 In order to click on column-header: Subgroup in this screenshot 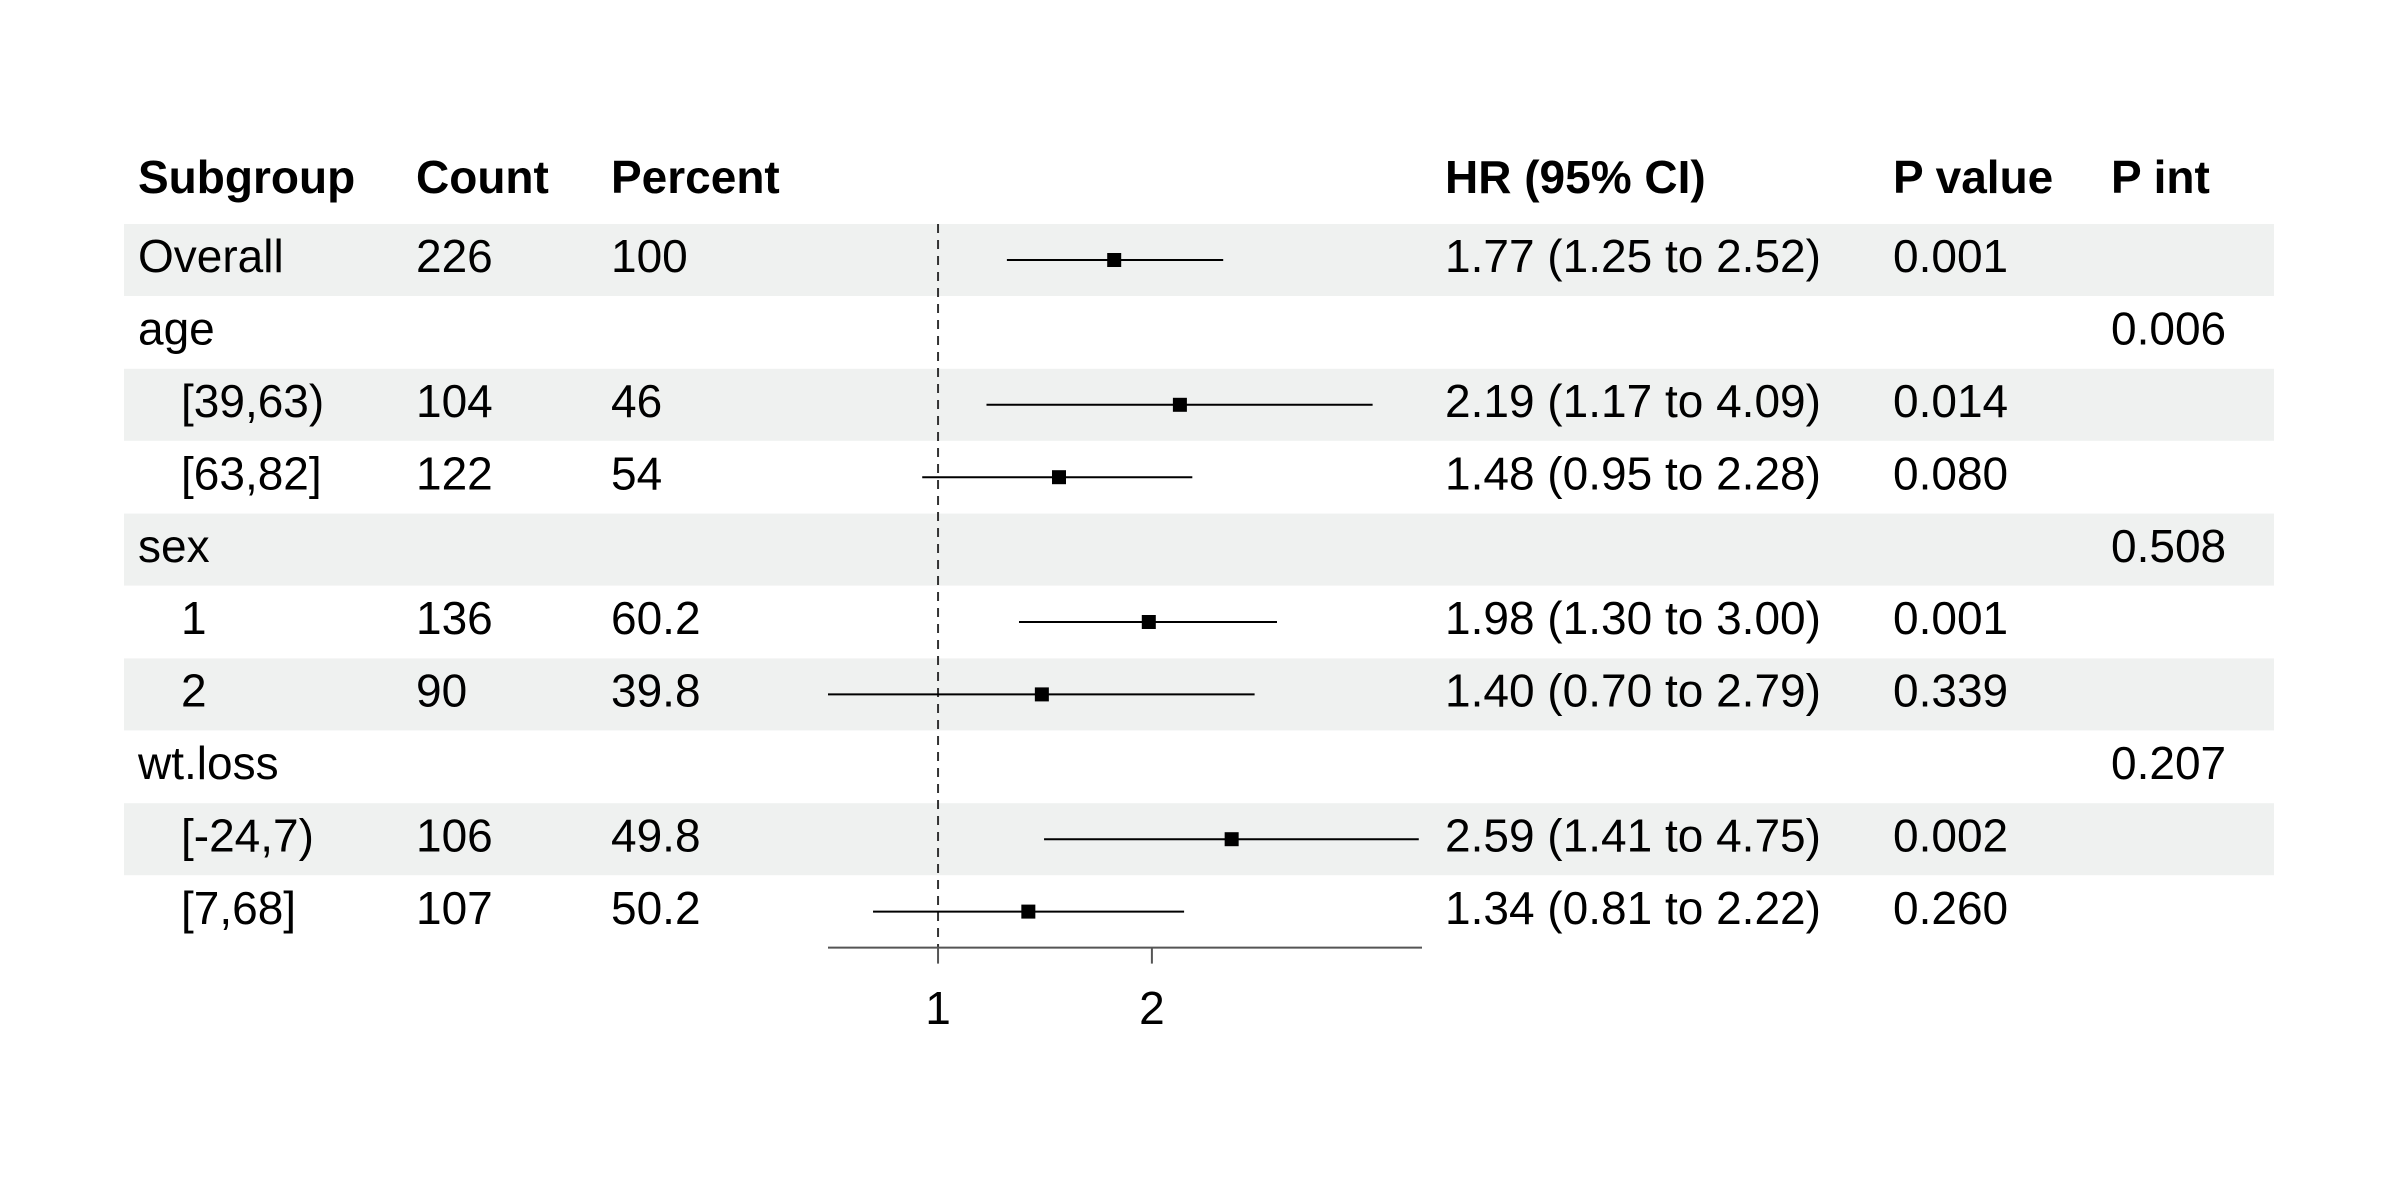, I will do `click(246, 177)`.